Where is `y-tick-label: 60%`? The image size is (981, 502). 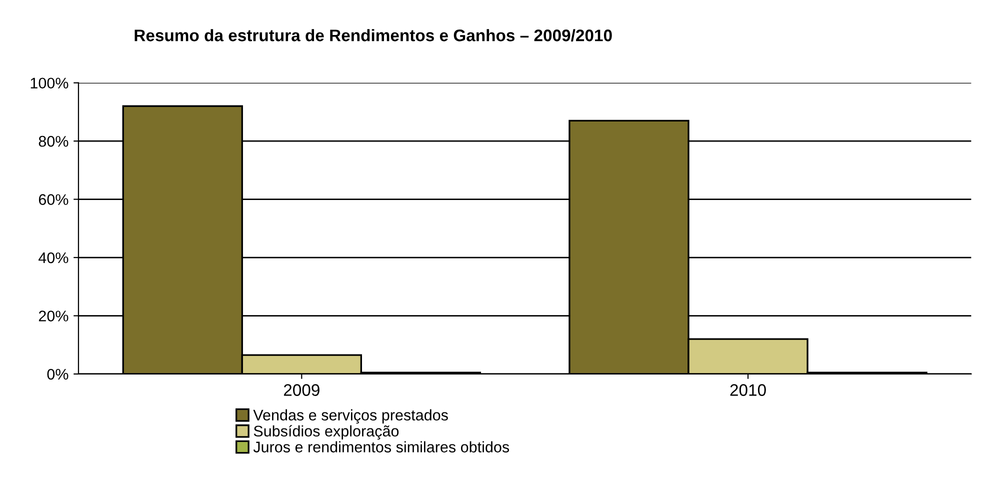
y-tick-label: 60% is located at coordinates (53, 199).